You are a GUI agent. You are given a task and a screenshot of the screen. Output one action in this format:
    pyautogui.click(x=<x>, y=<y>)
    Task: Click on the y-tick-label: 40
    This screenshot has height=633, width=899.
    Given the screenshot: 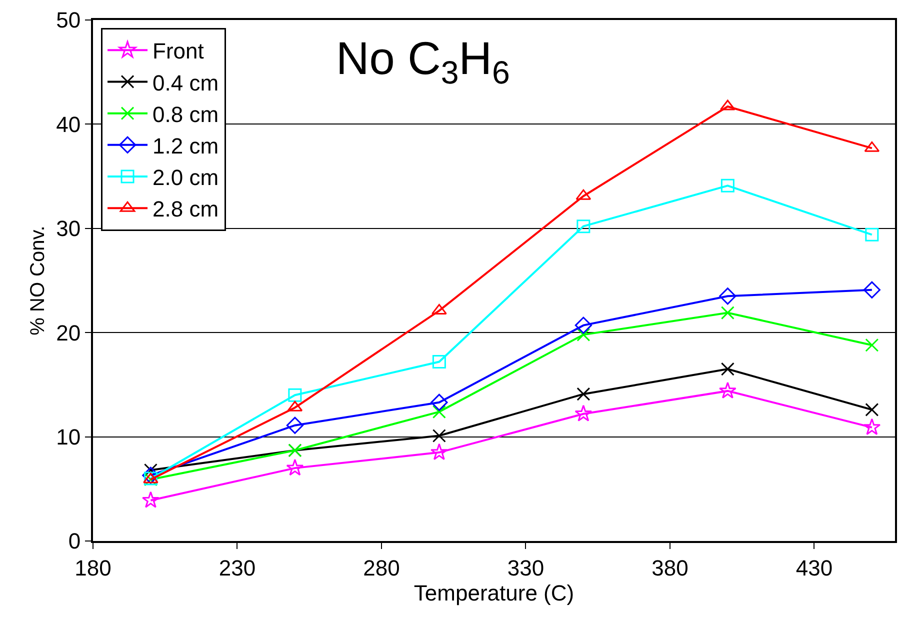 What is the action you would take?
    pyautogui.click(x=68, y=124)
    